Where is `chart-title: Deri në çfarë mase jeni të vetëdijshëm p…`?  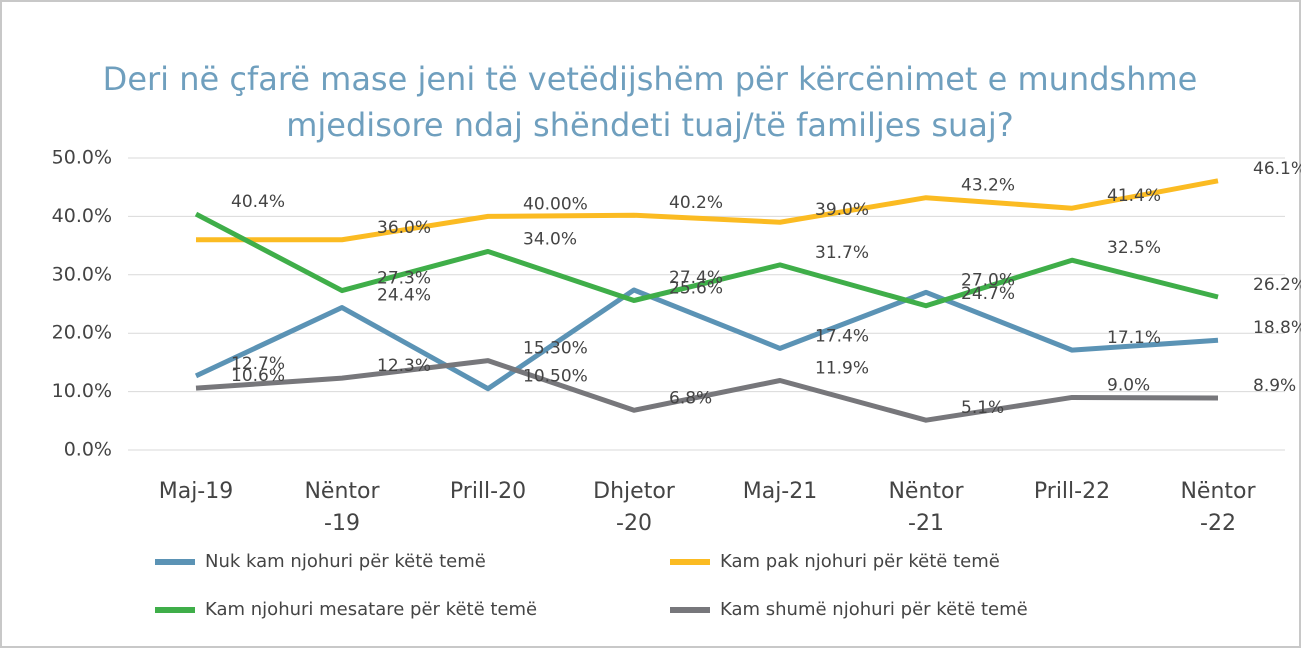 chart-title: Deri në çfarë mase jeni të vetëdijshëm p… is located at coordinates (650, 102).